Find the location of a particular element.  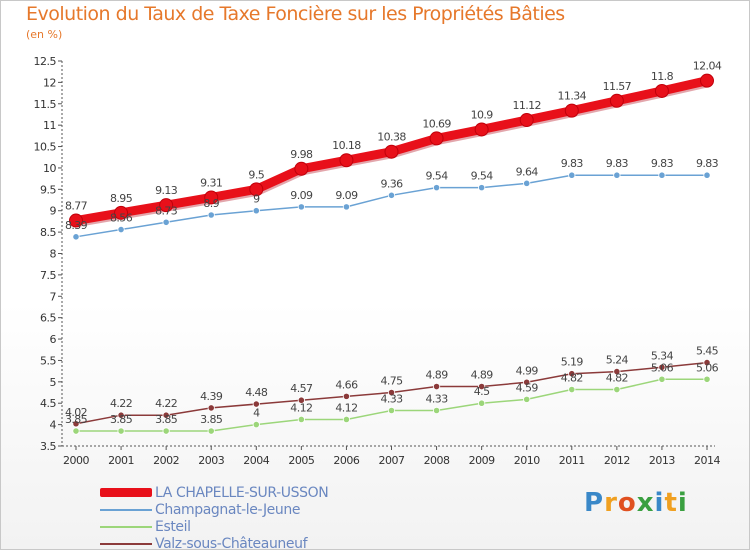

data-label: 8.39 is located at coordinates (76, 225).